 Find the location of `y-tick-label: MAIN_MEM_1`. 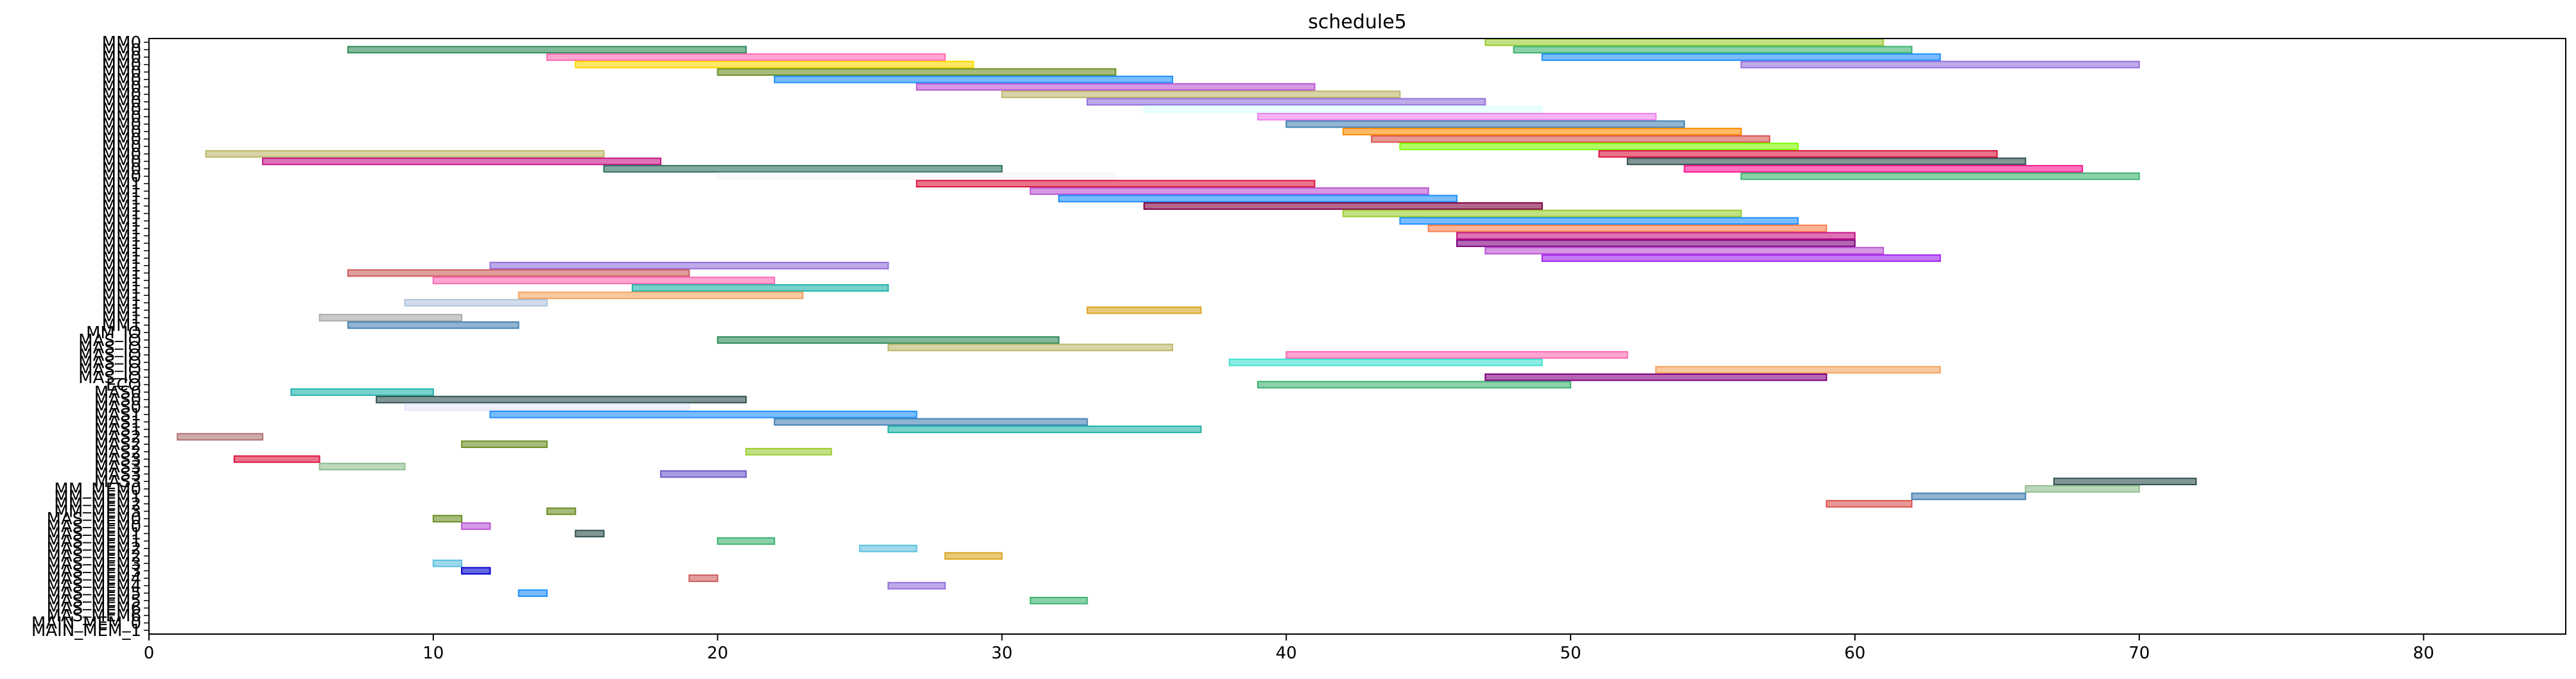

y-tick-label: MAIN_MEM_1 is located at coordinates (86, 630).